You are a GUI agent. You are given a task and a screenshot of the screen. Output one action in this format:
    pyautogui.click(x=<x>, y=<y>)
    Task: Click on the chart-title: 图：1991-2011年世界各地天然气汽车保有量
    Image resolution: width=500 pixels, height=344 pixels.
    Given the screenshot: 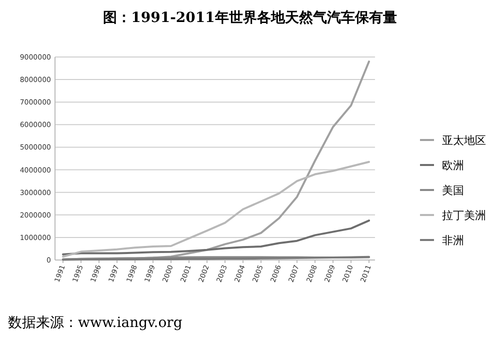 What is the action you would take?
    pyautogui.click(x=250, y=17)
    